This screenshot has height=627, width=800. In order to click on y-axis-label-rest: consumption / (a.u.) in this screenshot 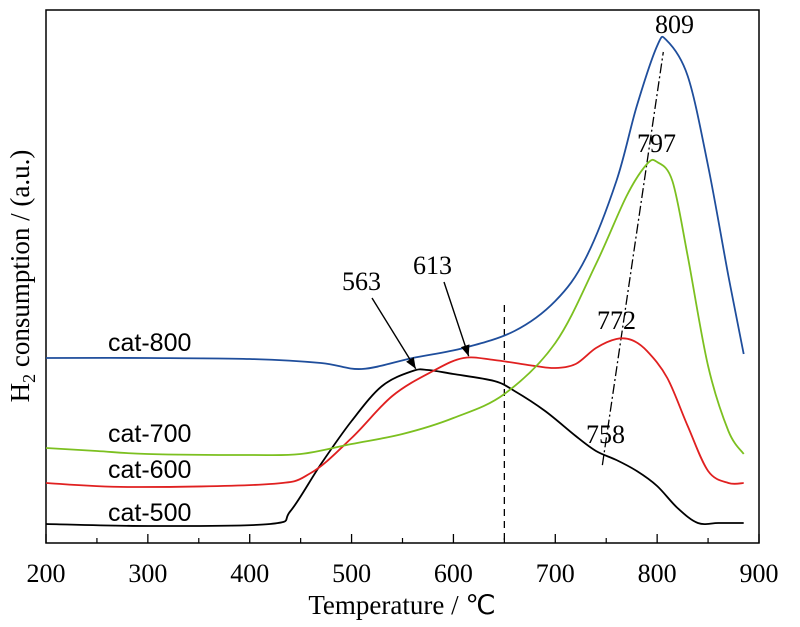, I will do `click(20, 262)`.